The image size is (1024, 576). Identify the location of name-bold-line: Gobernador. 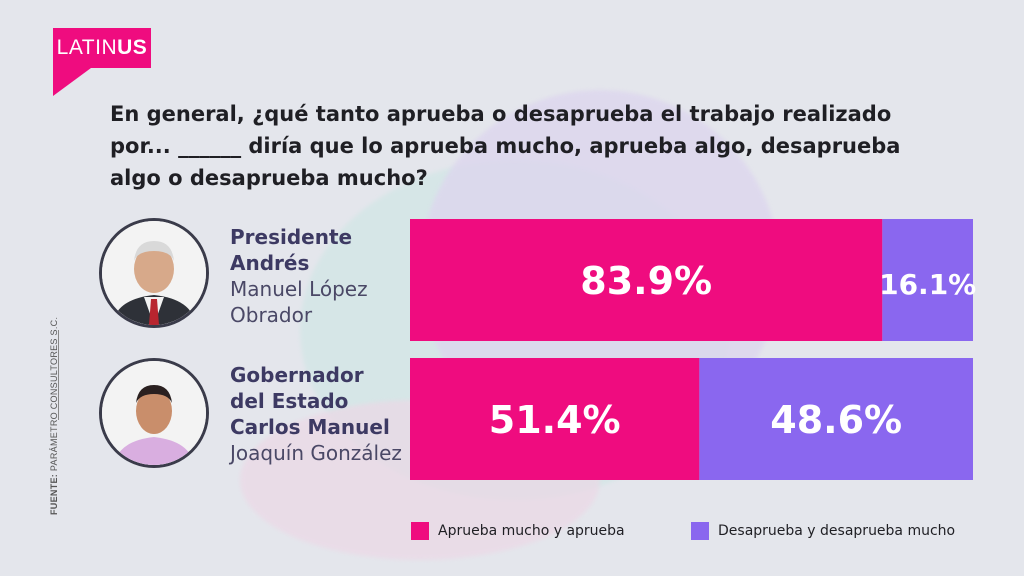
(297, 375).